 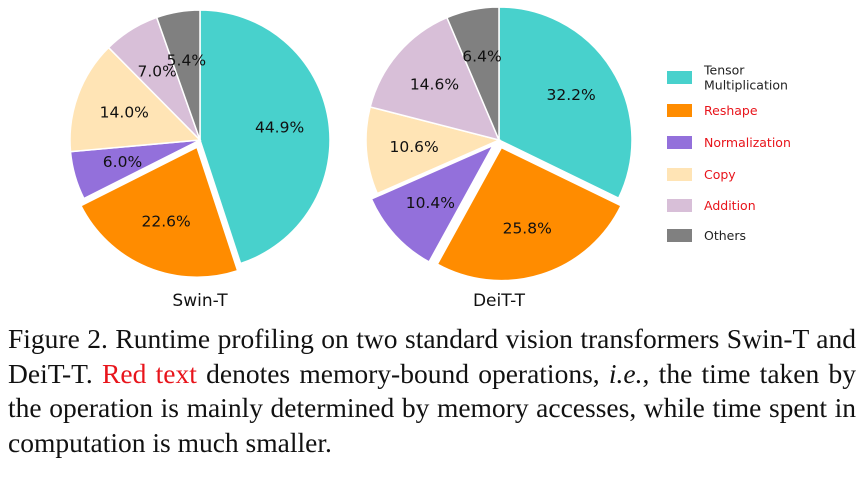 I want to click on pie-label-copy: 14.0%, so click(x=124, y=112).